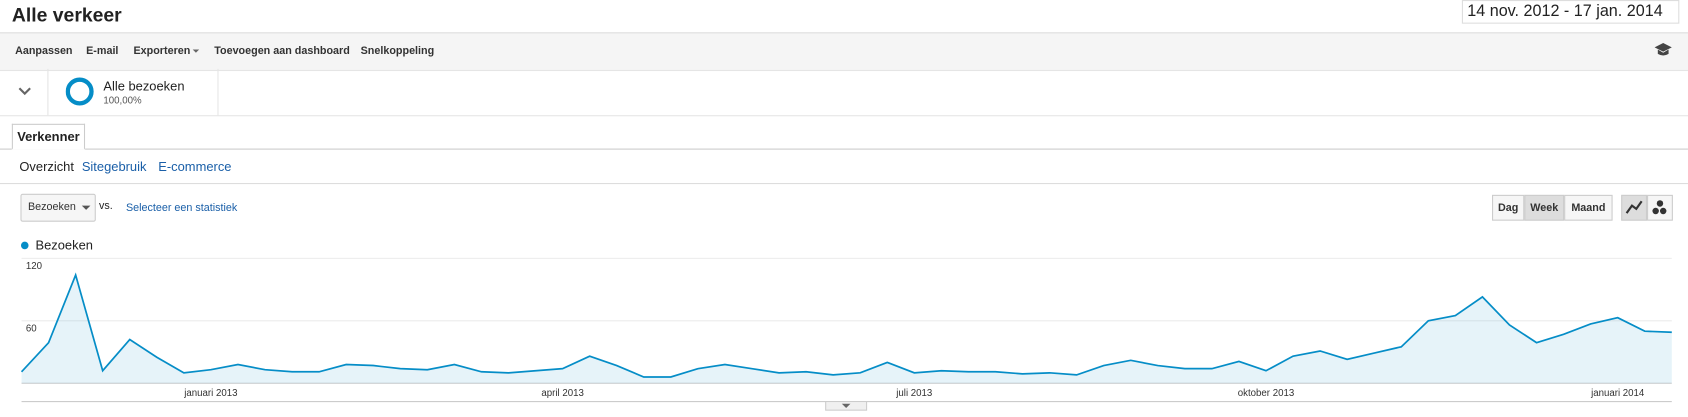 This screenshot has width=1688, height=417. What do you see at coordinates (562, 393) in the screenshot?
I see `x-tick-label: april 2013` at bounding box center [562, 393].